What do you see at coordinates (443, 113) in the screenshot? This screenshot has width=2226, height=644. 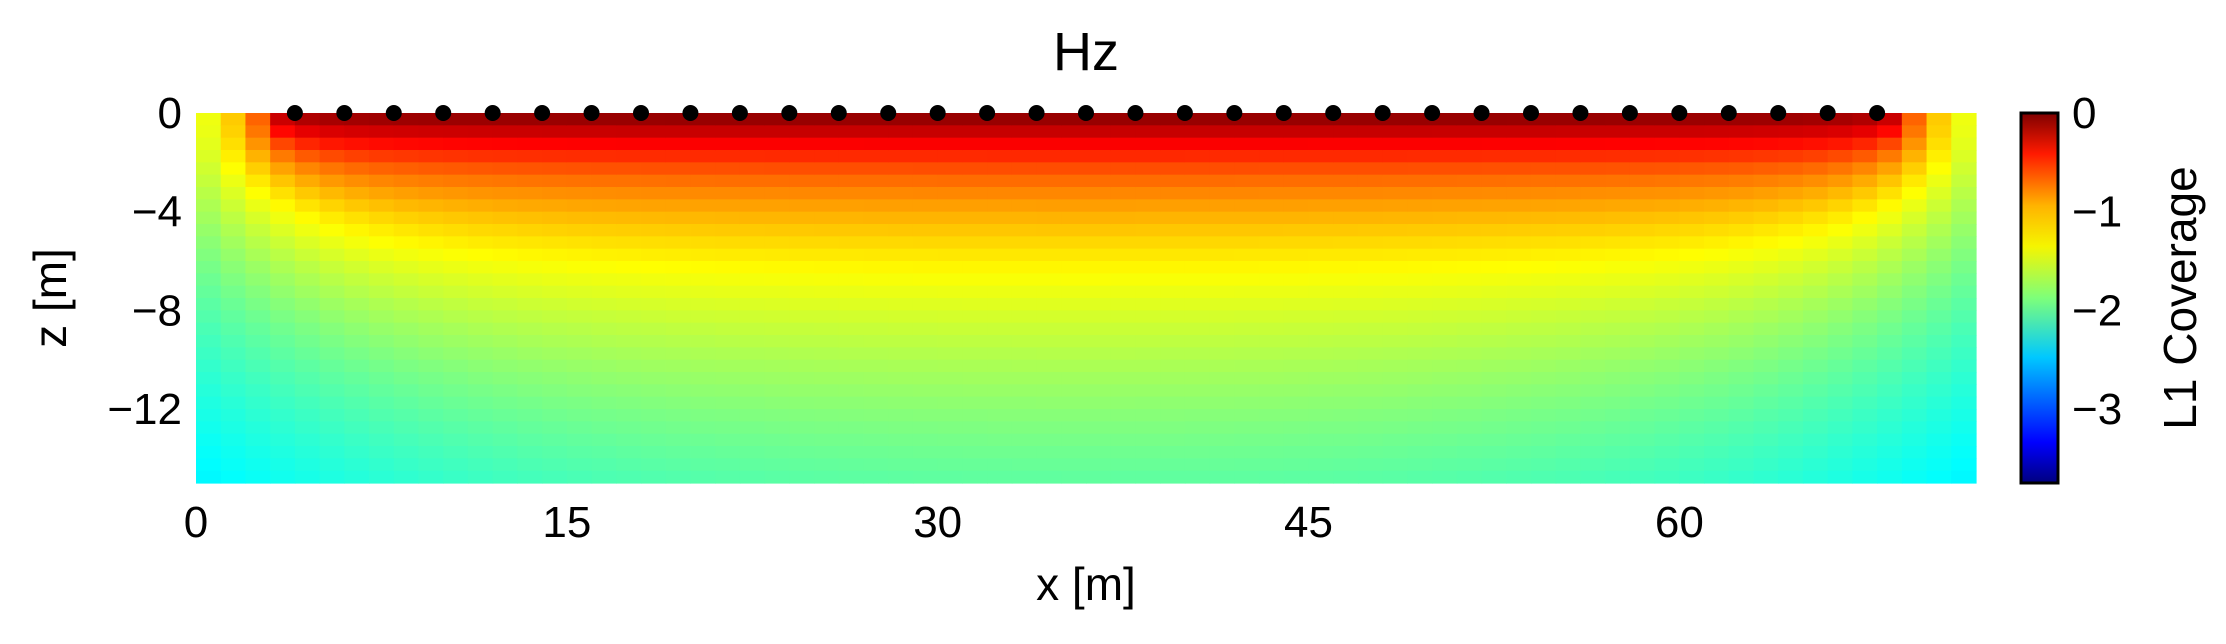 I see `station-marker` at bounding box center [443, 113].